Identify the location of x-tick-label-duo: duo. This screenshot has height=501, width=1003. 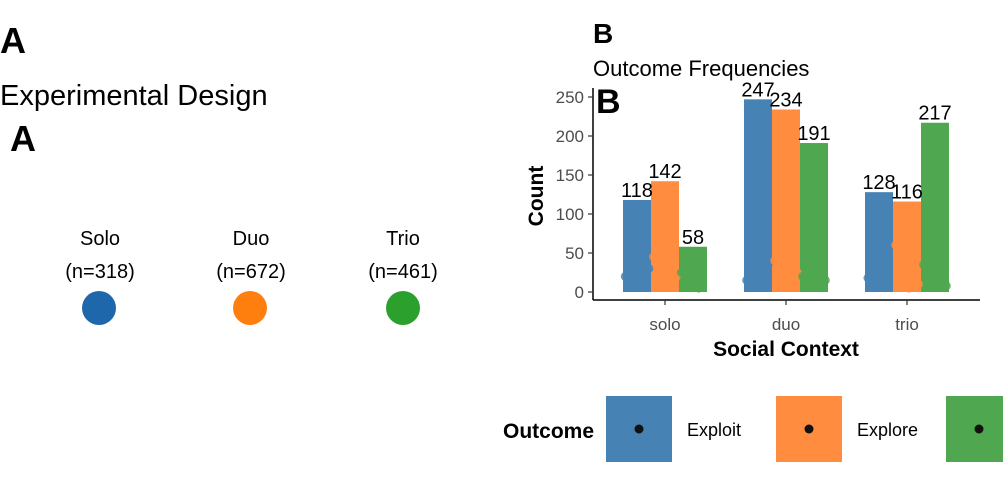
(786, 324).